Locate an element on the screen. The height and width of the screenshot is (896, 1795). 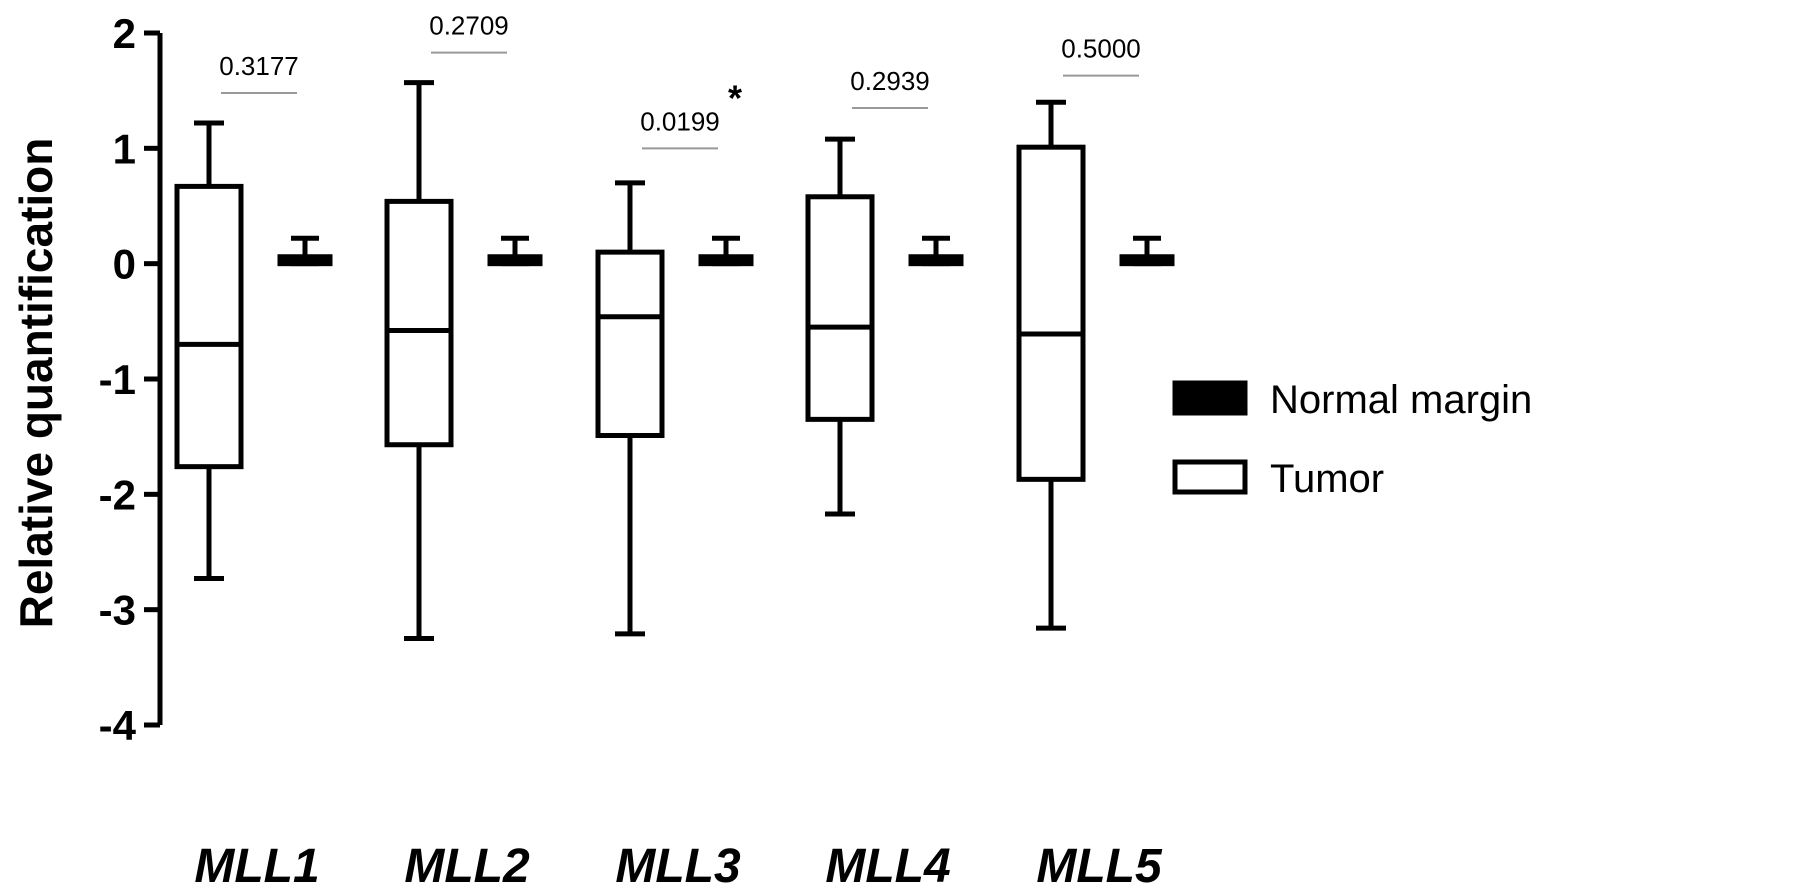
legend: Normal margin Tumor is located at coordinates (1352, 439).